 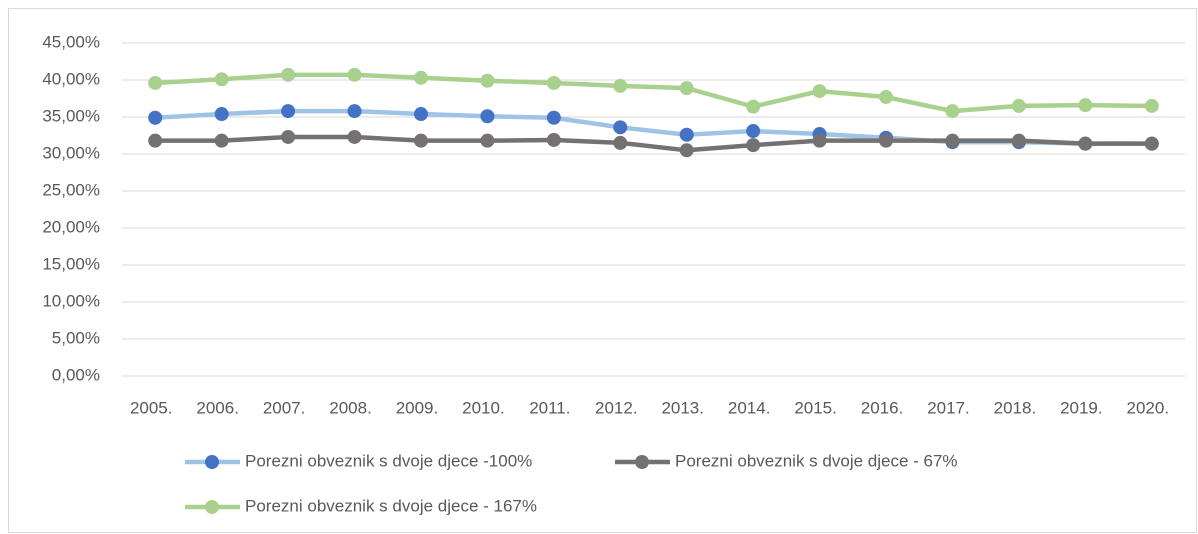 I want to click on x-tick-label: 2008., so click(x=350, y=407).